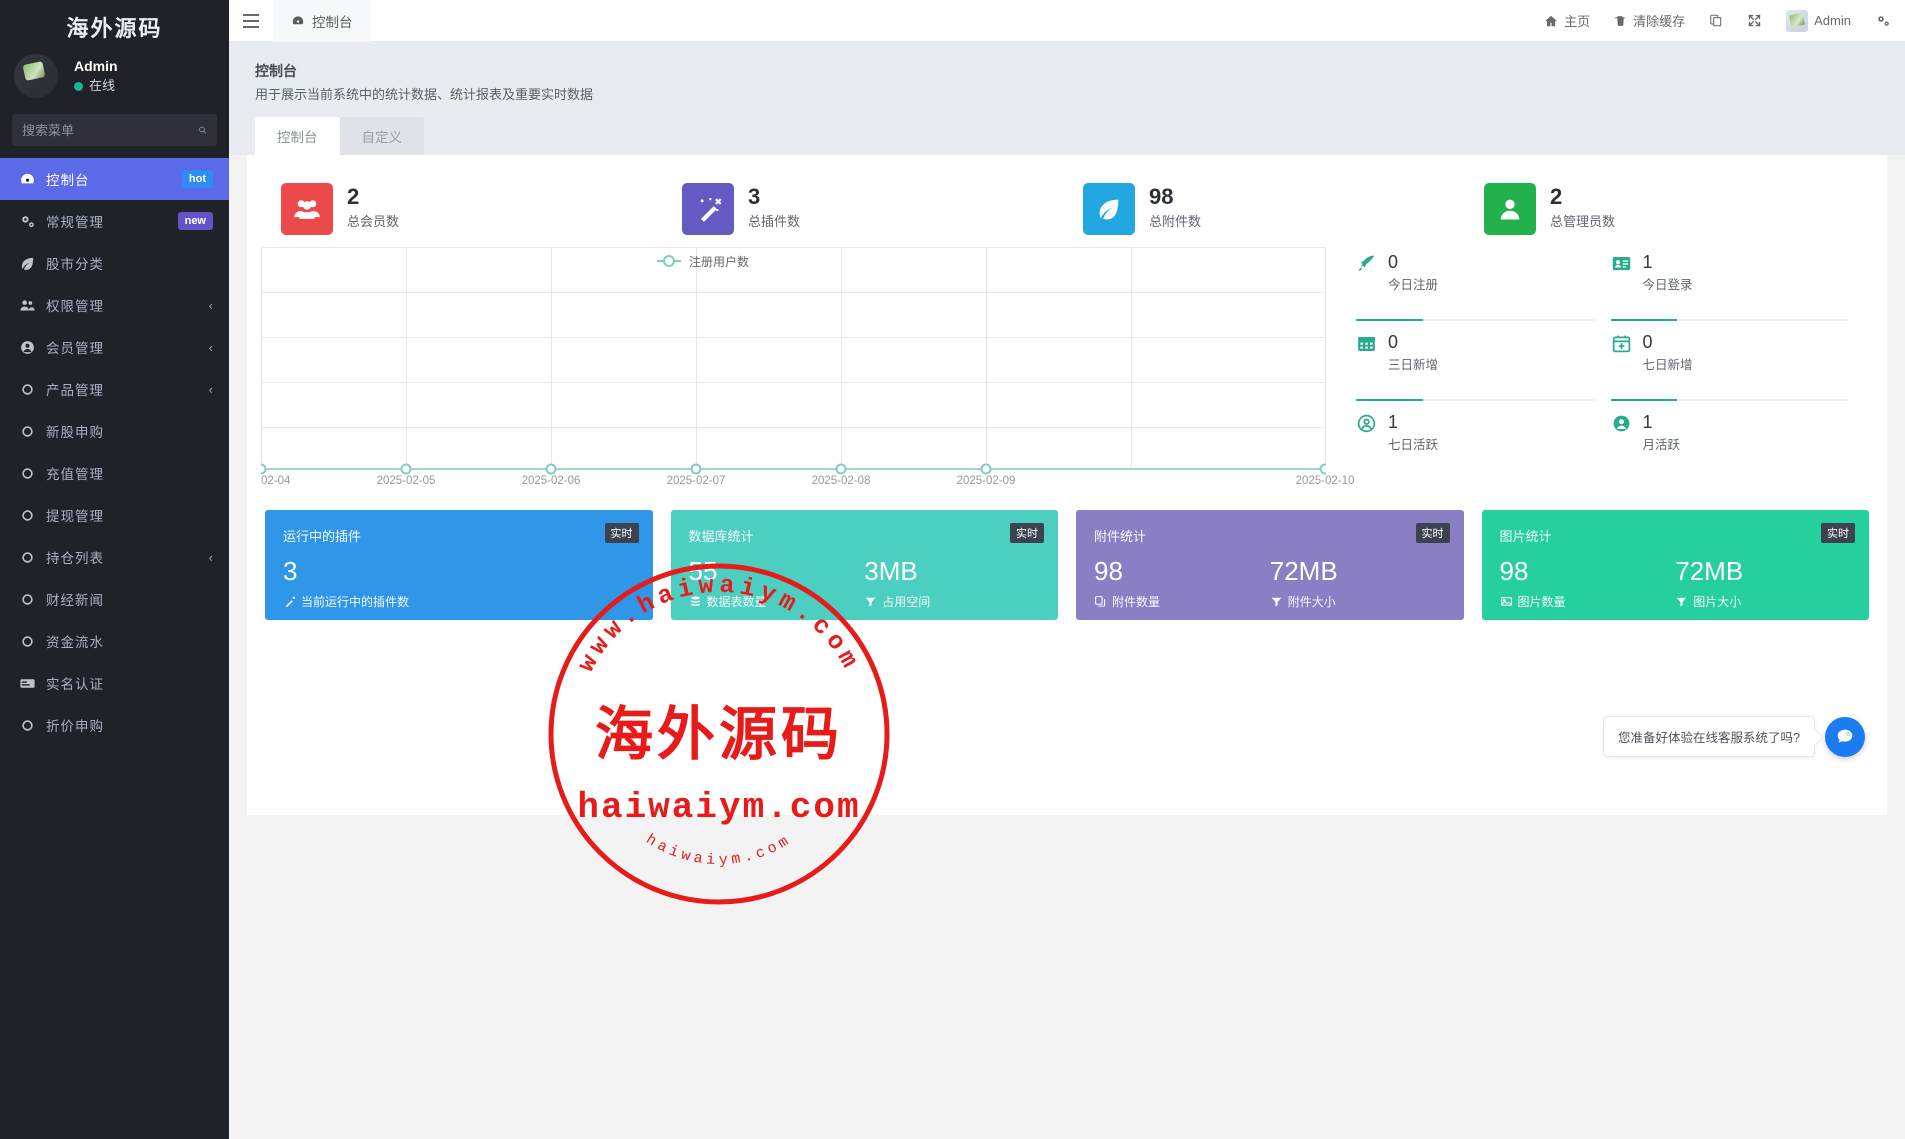 This screenshot has width=1905, height=1139. What do you see at coordinates (110, 130) in the screenshot?
I see `search-input` at bounding box center [110, 130].